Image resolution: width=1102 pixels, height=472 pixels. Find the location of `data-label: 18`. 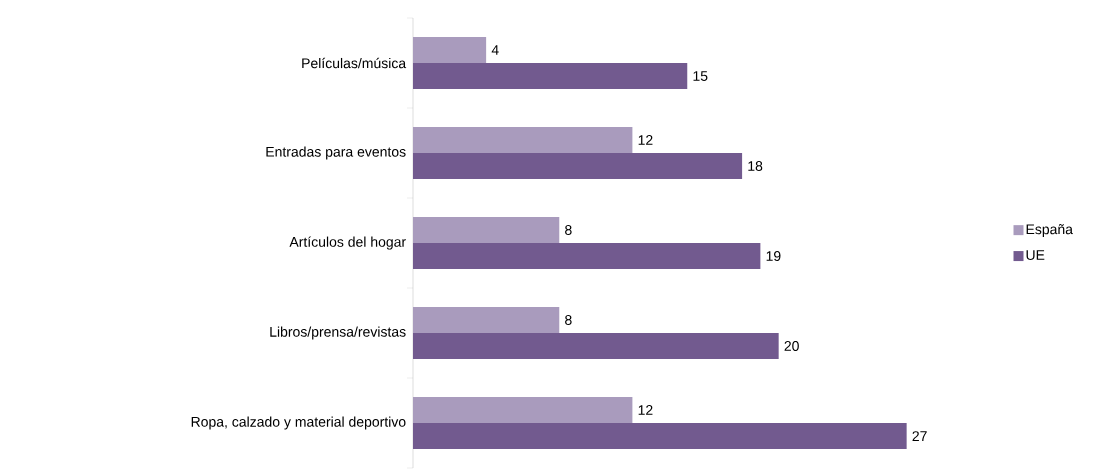

data-label: 18 is located at coordinates (755, 166).